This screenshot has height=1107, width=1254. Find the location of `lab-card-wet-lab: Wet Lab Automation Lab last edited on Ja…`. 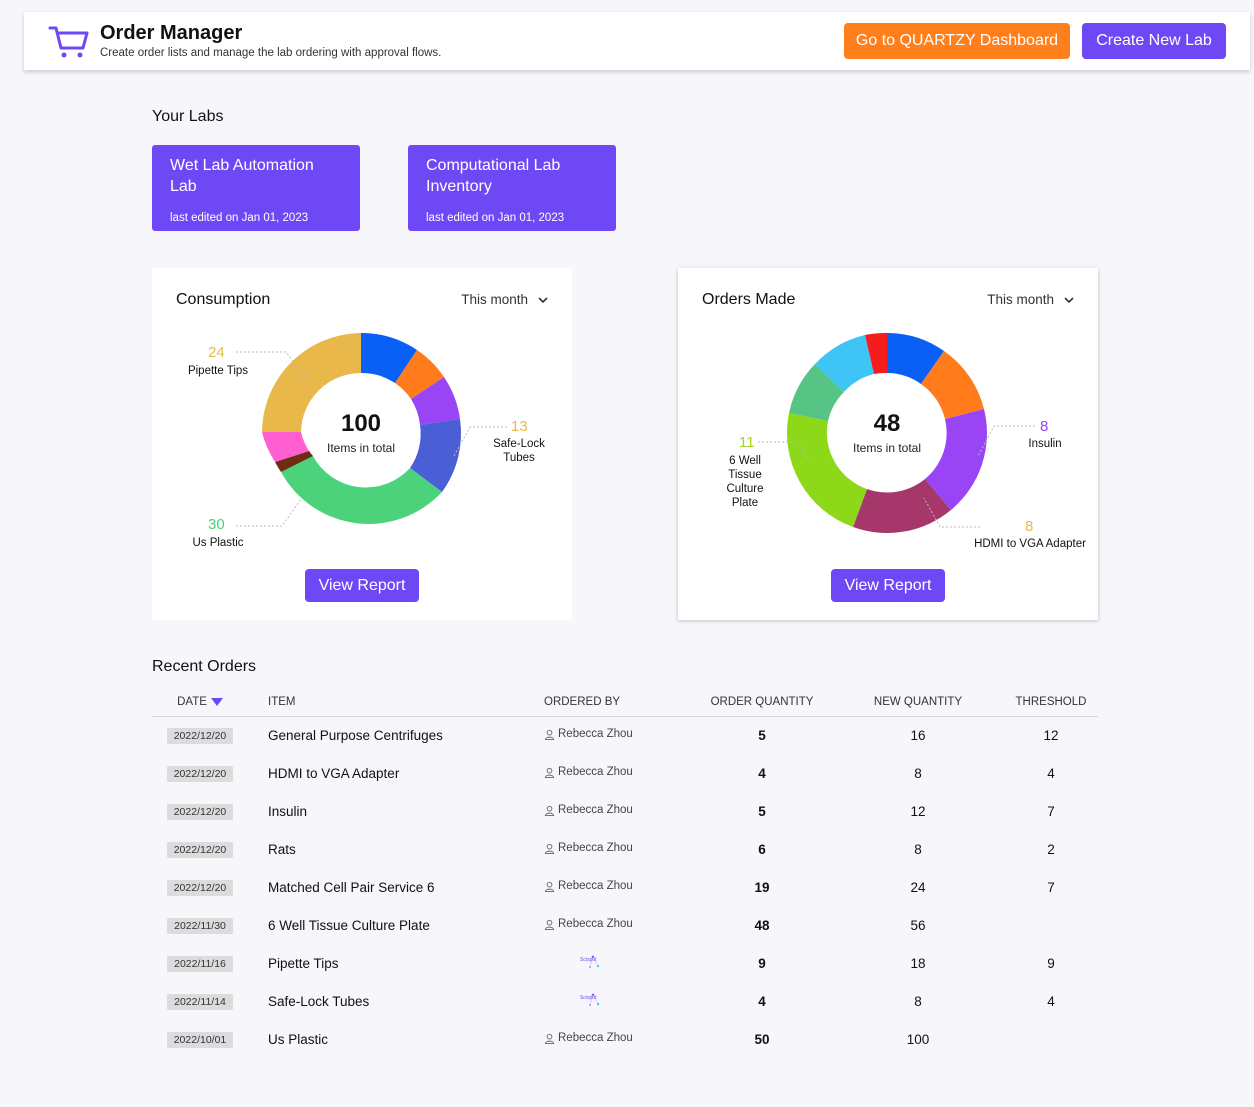

lab-card-wet-lab: Wet Lab Automation Lab last edited on Ja… is located at coordinates (256, 188).